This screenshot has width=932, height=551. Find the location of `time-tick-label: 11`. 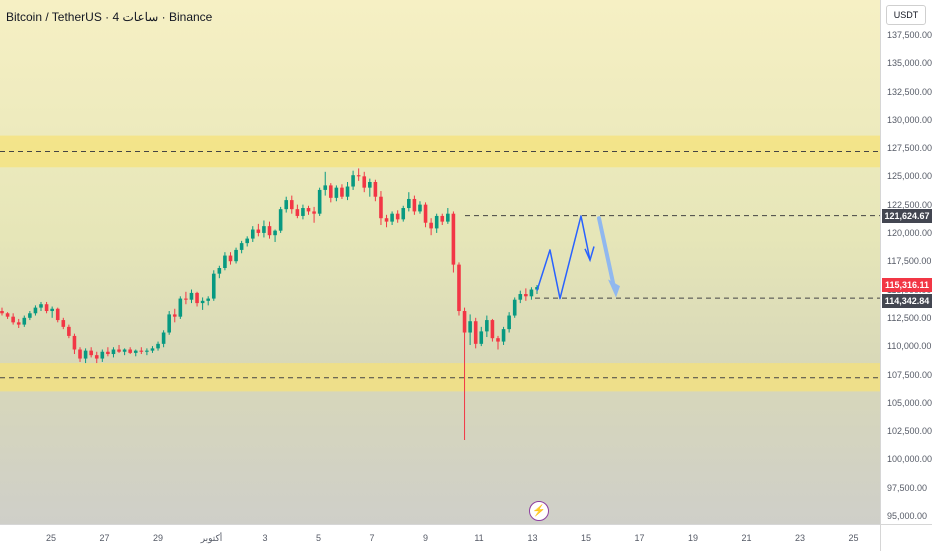

time-tick-label: 11 is located at coordinates (479, 538).